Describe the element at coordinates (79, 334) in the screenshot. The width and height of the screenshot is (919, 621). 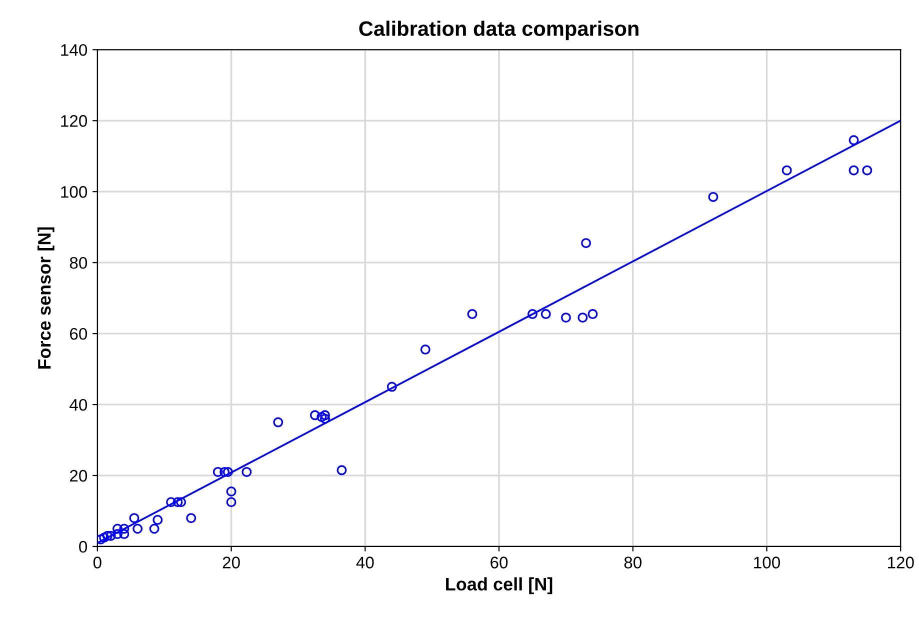
I see `y-tick-label: 60` at that location.